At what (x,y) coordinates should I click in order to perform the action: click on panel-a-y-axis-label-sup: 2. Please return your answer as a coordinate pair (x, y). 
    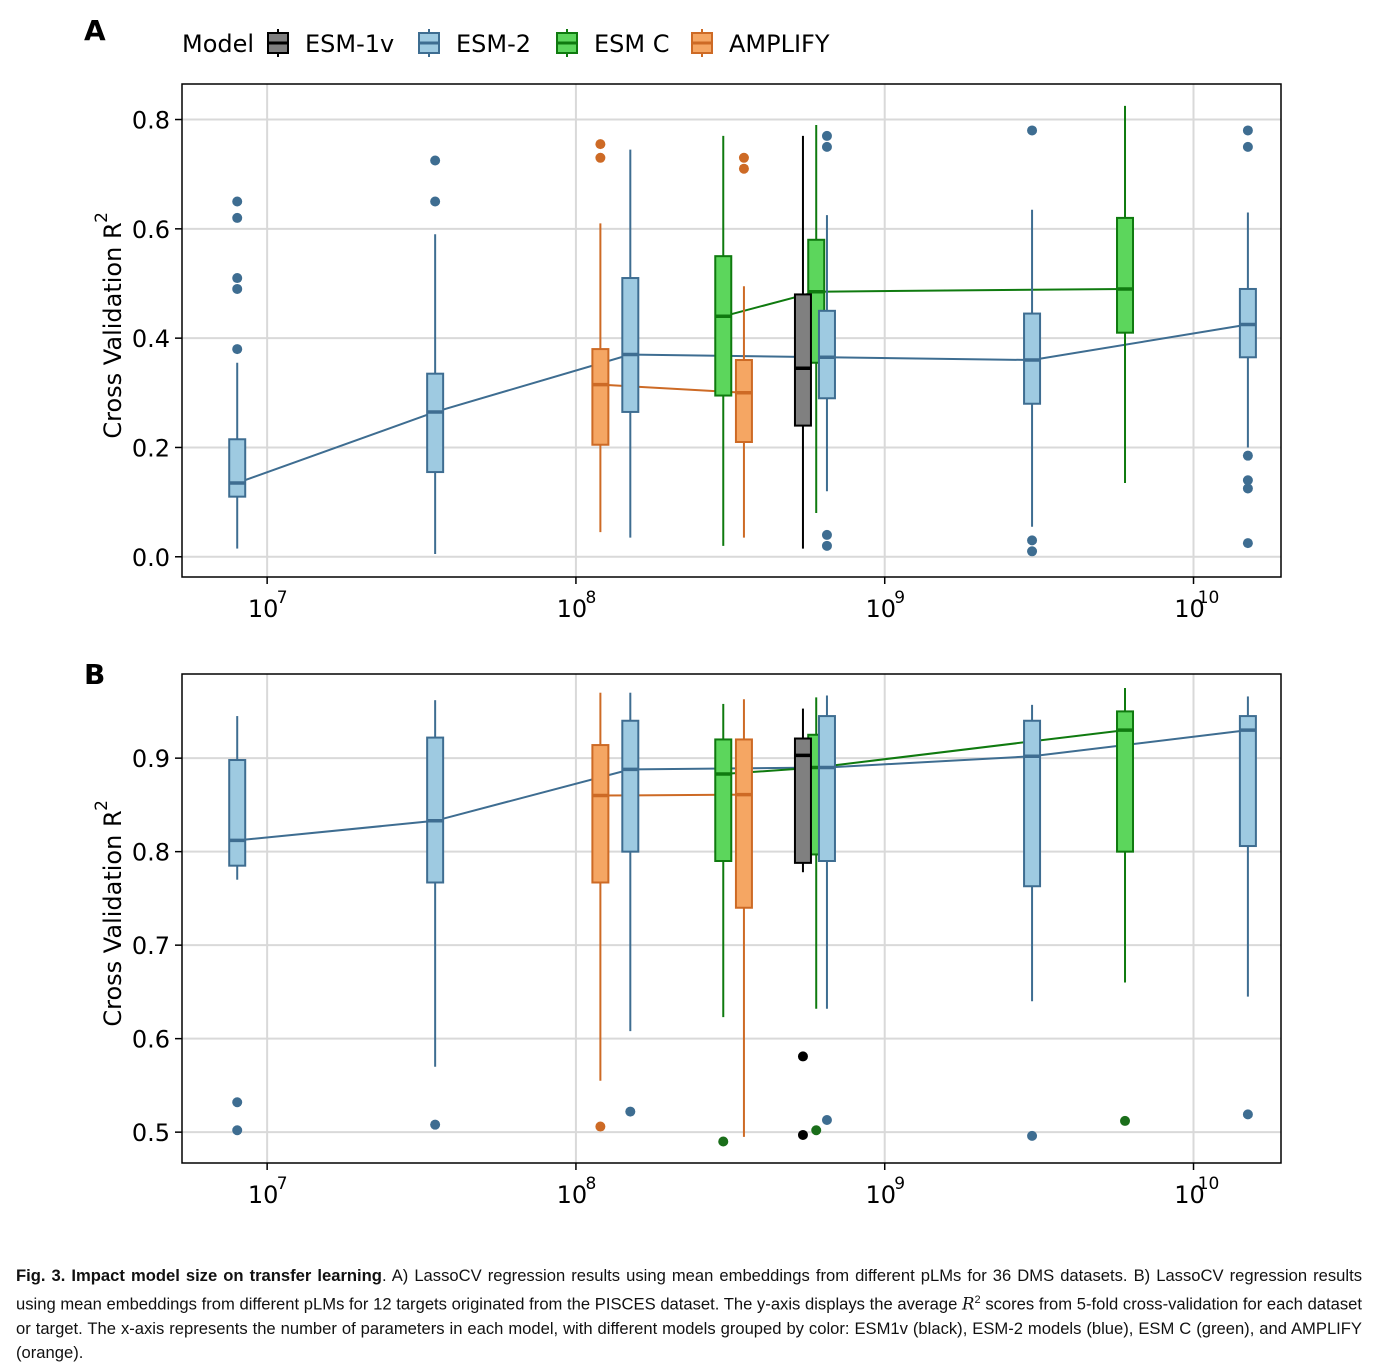
    Looking at the image, I should click on (102, 217).